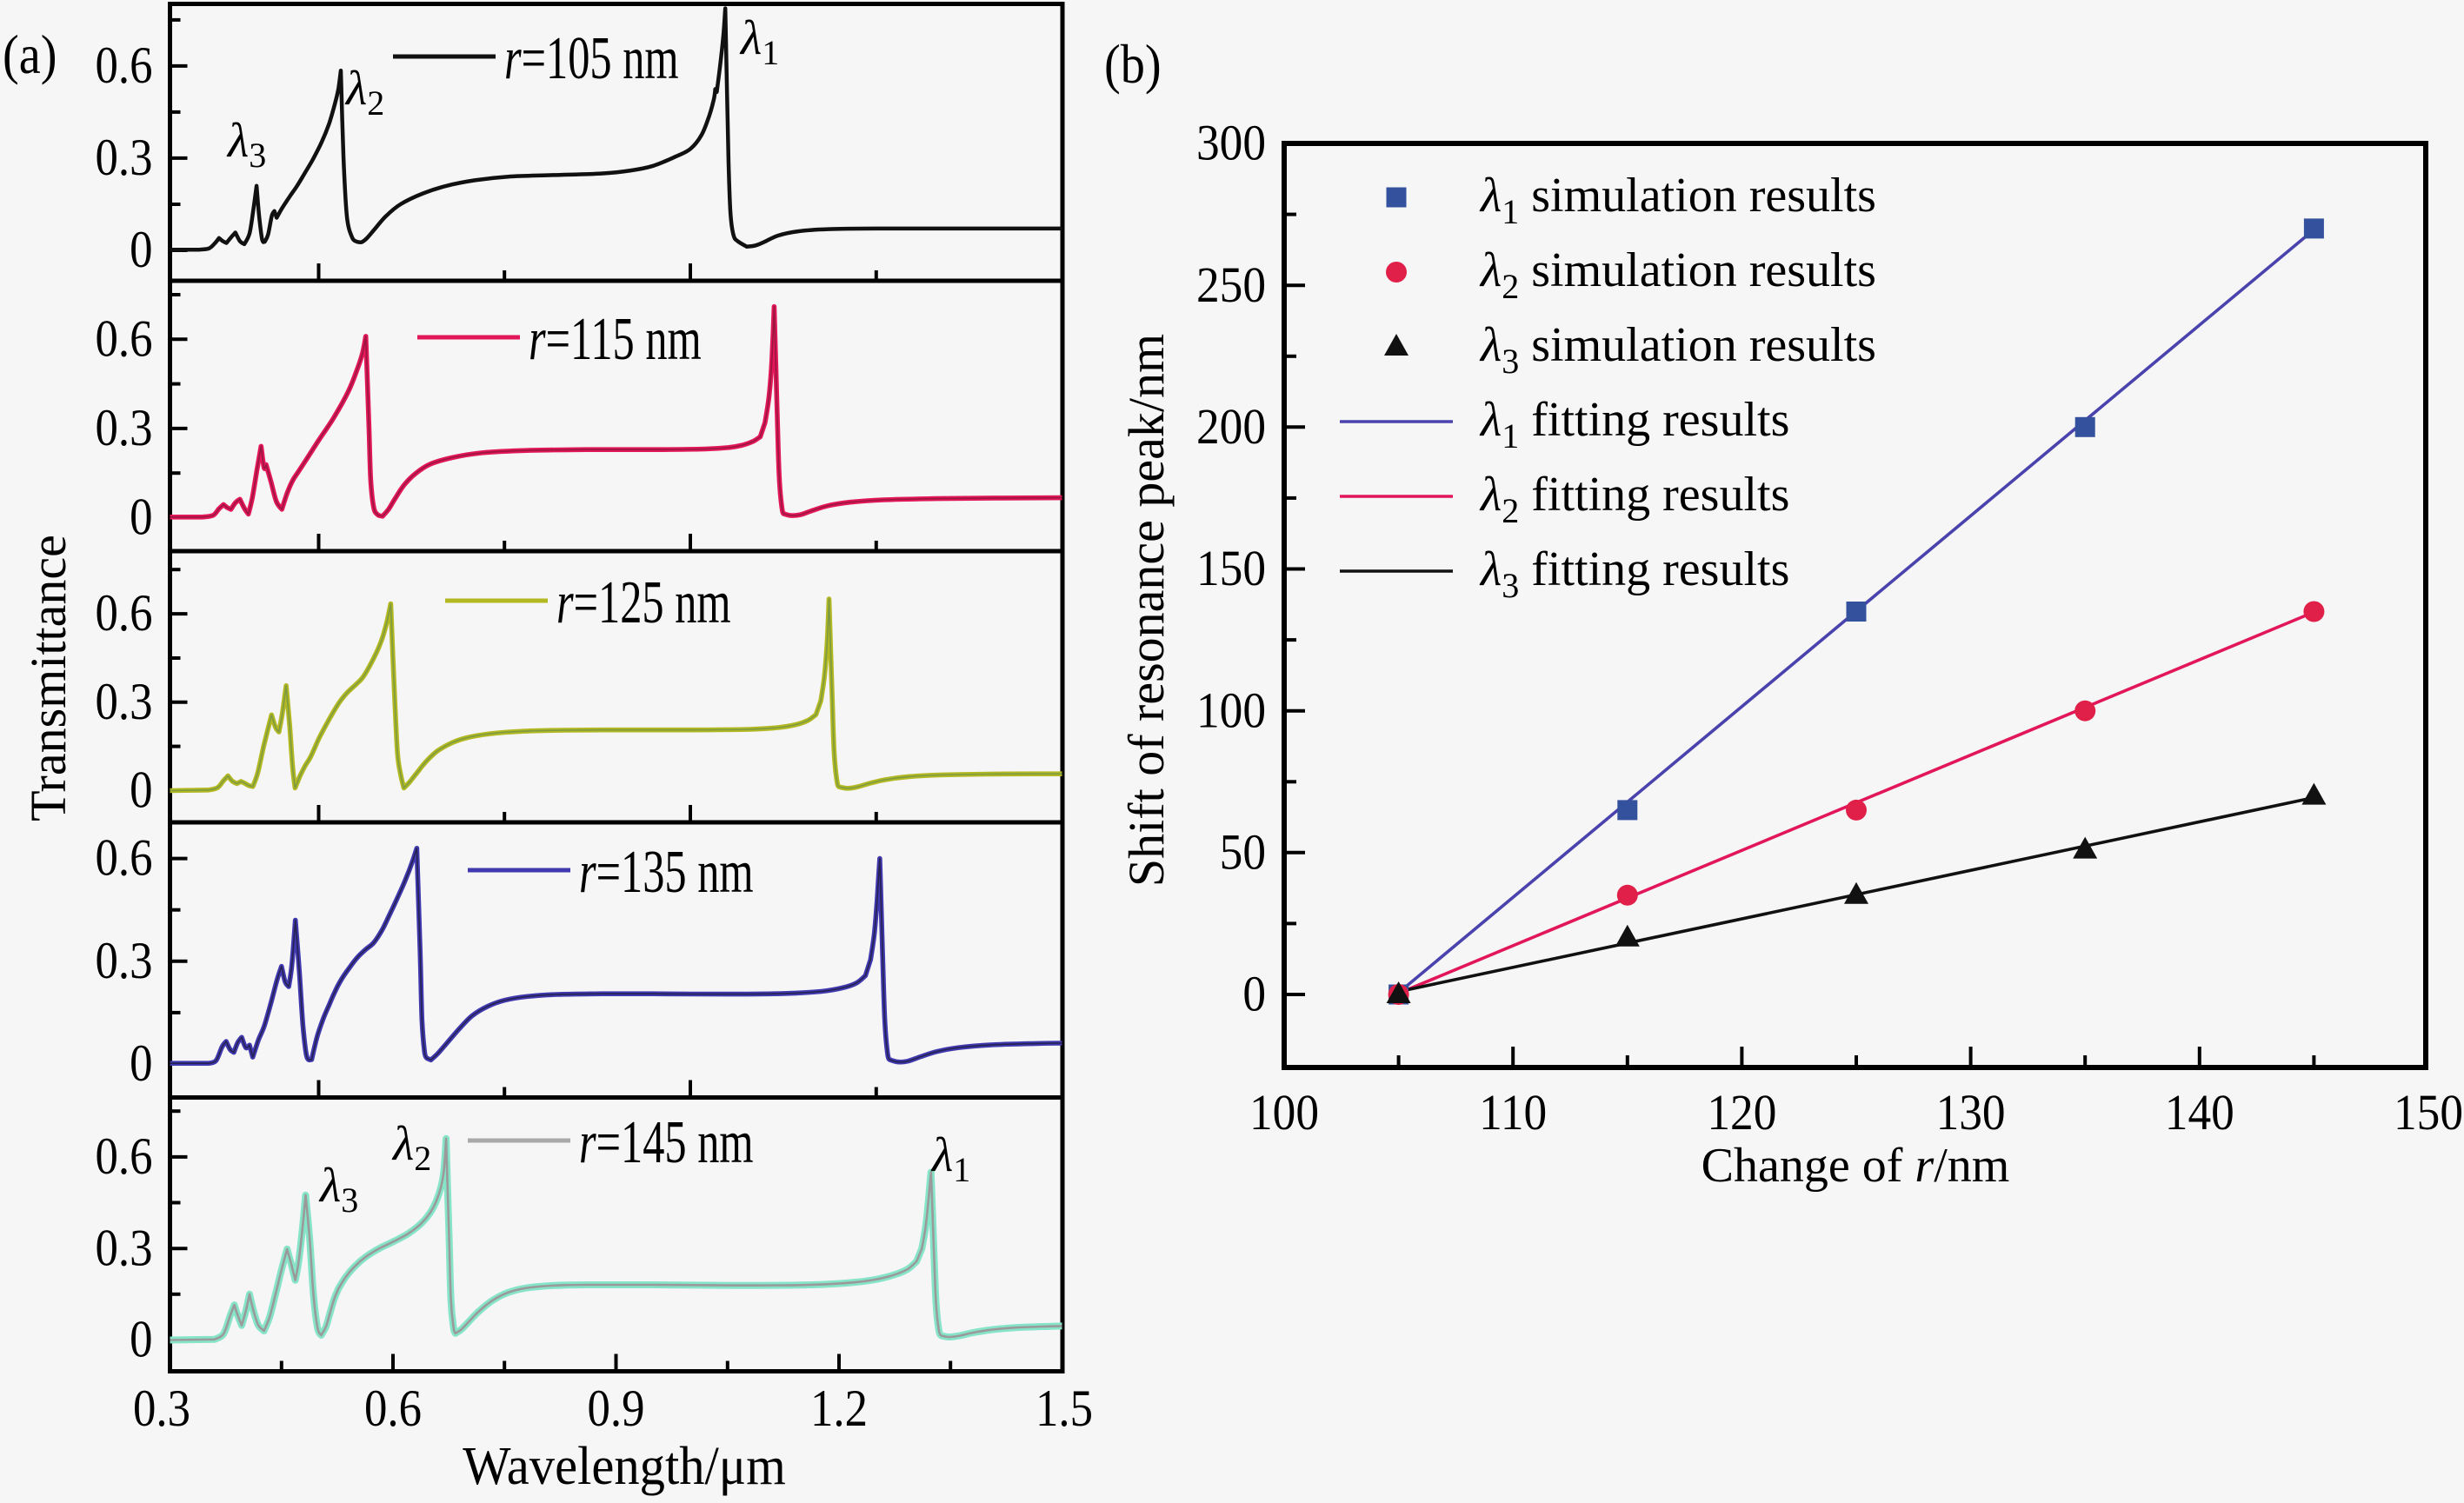  I want to click on svg-text: 1.5, so click(1064, 1409).